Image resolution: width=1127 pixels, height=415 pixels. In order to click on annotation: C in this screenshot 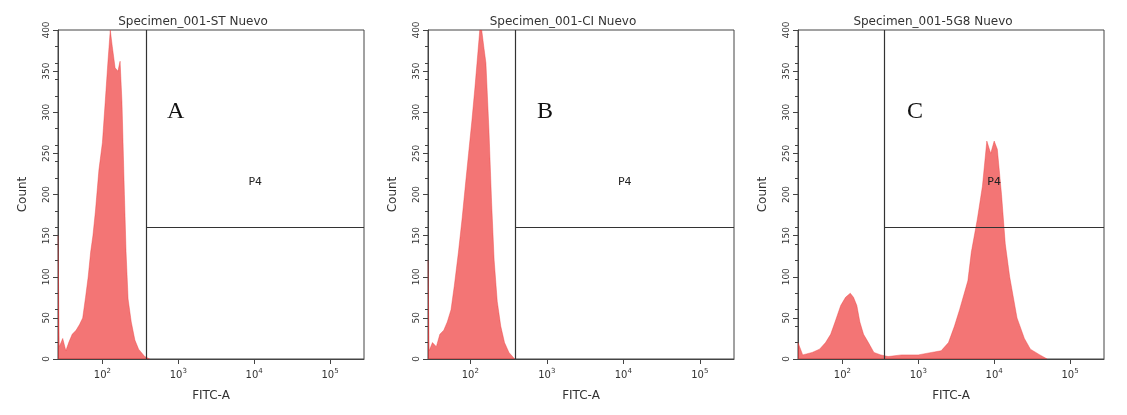, I will do `click(915, 110)`.